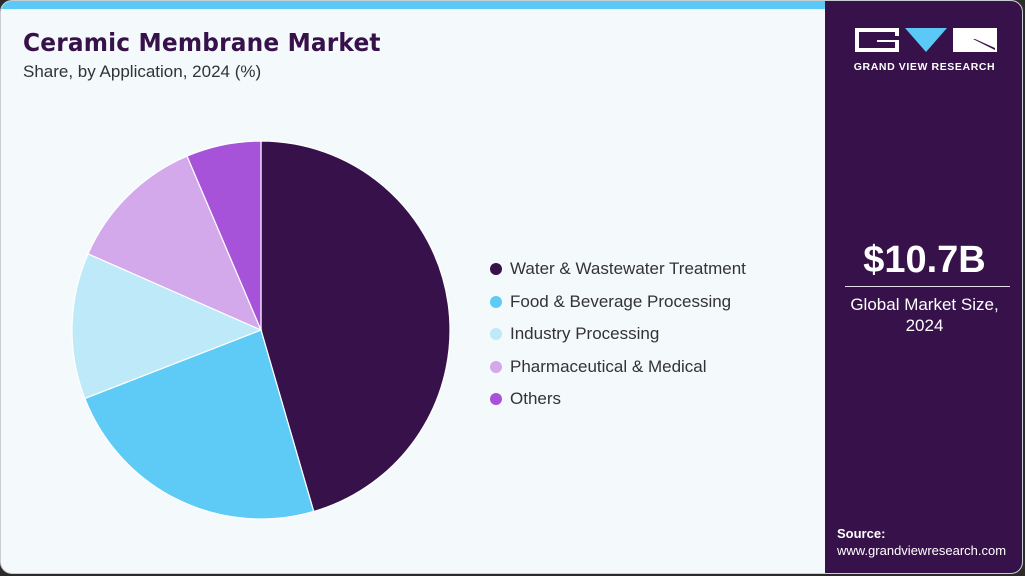 Image resolution: width=1025 pixels, height=576 pixels. Describe the element at coordinates (608, 366) in the screenshot. I see `legend-label: Pharmaceutical & Medical` at that location.